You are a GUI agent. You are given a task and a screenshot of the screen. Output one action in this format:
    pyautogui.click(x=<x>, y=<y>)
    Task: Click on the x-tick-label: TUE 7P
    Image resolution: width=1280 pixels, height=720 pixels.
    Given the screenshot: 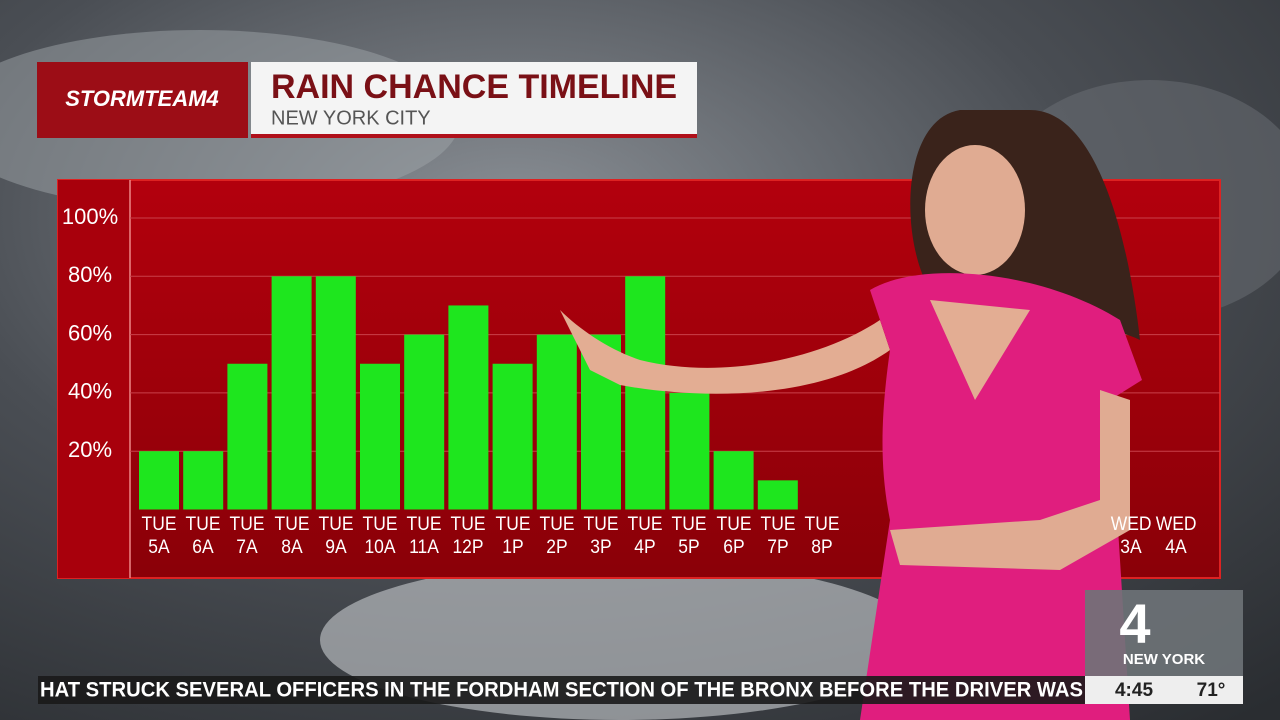 What is the action you would take?
    pyautogui.click(x=778, y=536)
    